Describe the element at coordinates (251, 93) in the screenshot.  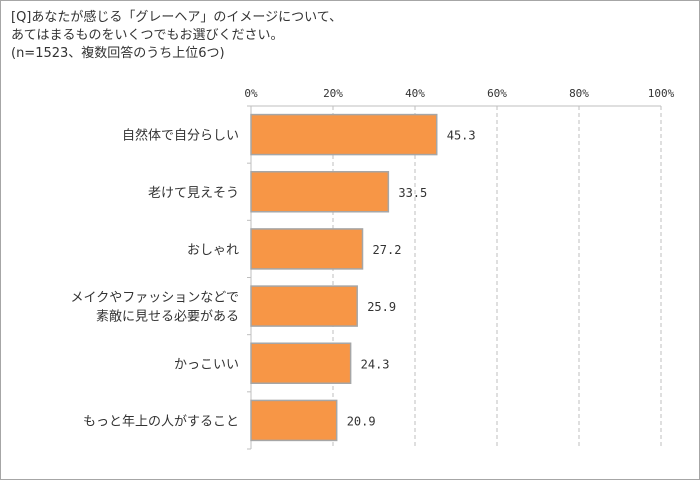
I see `x-tick-label: 0%` at that location.